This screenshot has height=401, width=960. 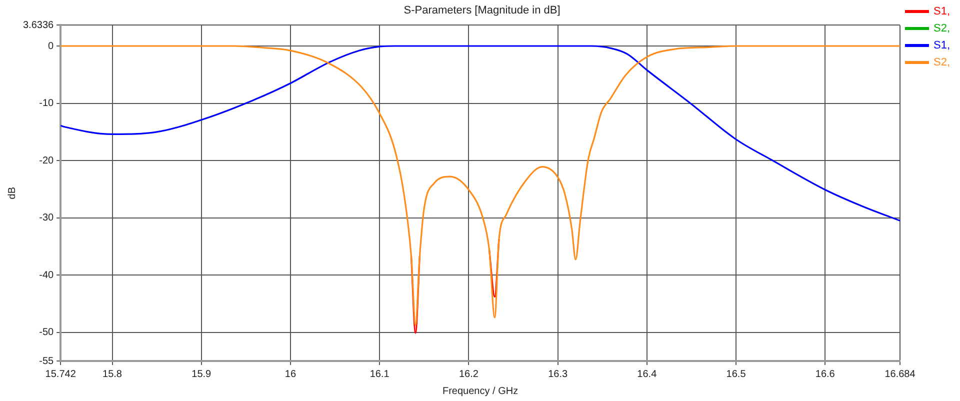 What do you see at coordinates (290, 374) in the screenshot?
I see `x-tick-label: 16` at bounding box center [290, 374].